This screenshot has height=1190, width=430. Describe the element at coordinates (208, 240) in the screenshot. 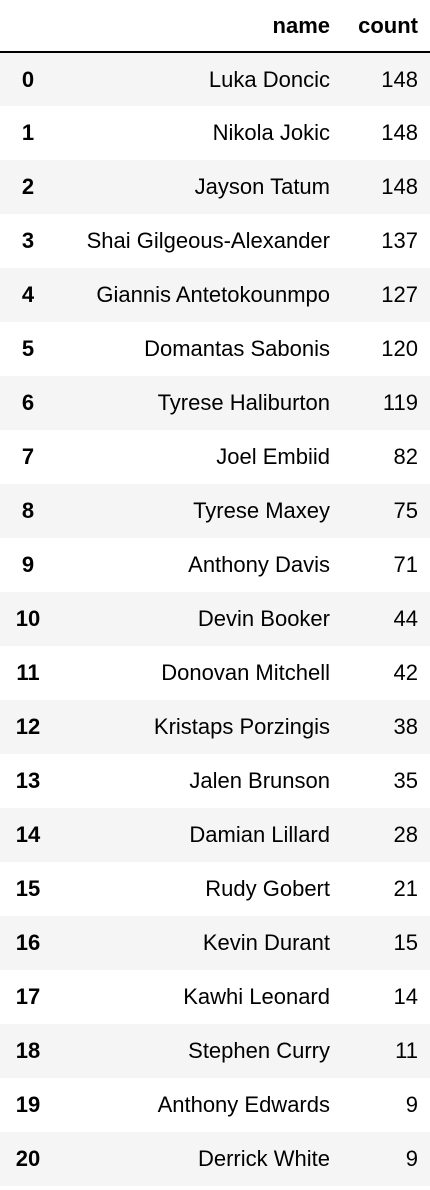

I see `player-name-cell: Shai Gilgeous-Alexander` at that location.